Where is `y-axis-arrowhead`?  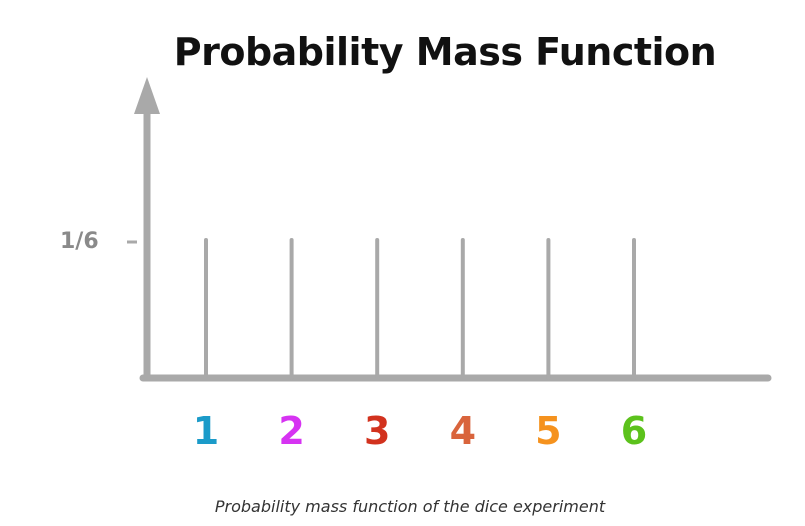
y-axis-arrowhead is located at coordinates (147, 95).